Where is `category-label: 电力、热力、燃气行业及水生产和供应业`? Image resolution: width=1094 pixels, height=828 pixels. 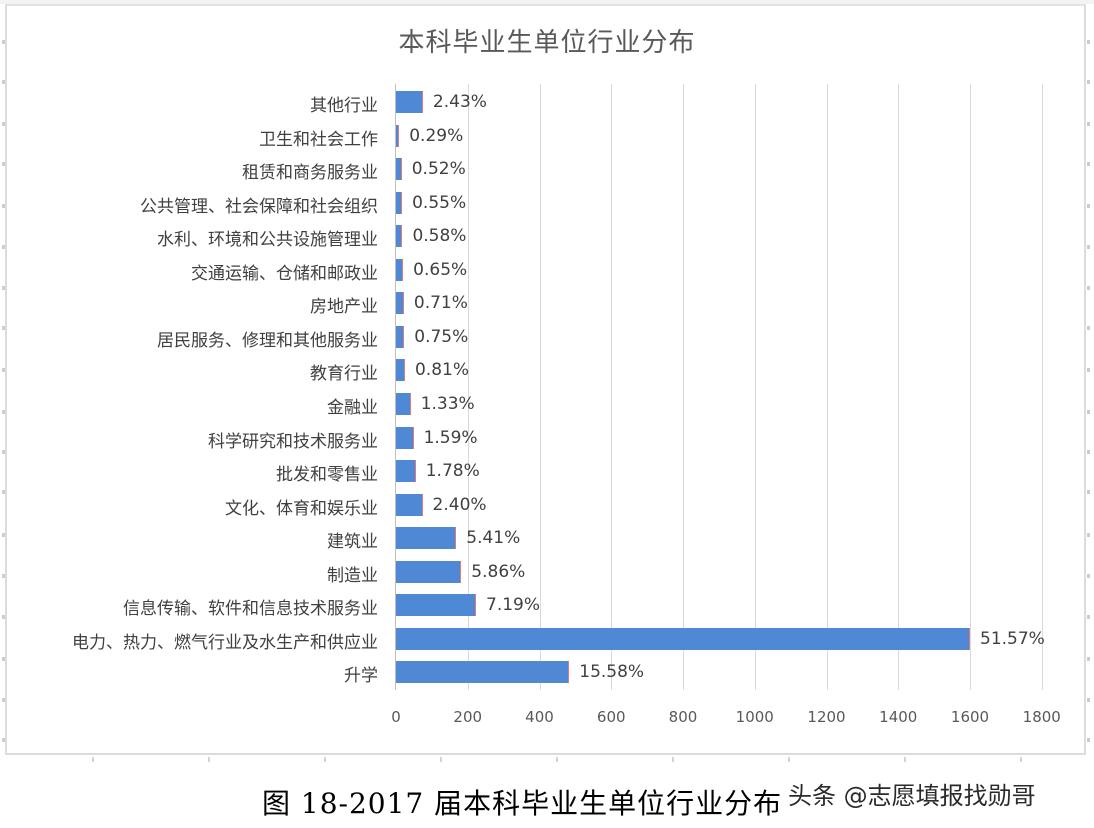
category-label: 电力、热力、燃气行业及水生产和供应业 is located at coordinates (225, 642).